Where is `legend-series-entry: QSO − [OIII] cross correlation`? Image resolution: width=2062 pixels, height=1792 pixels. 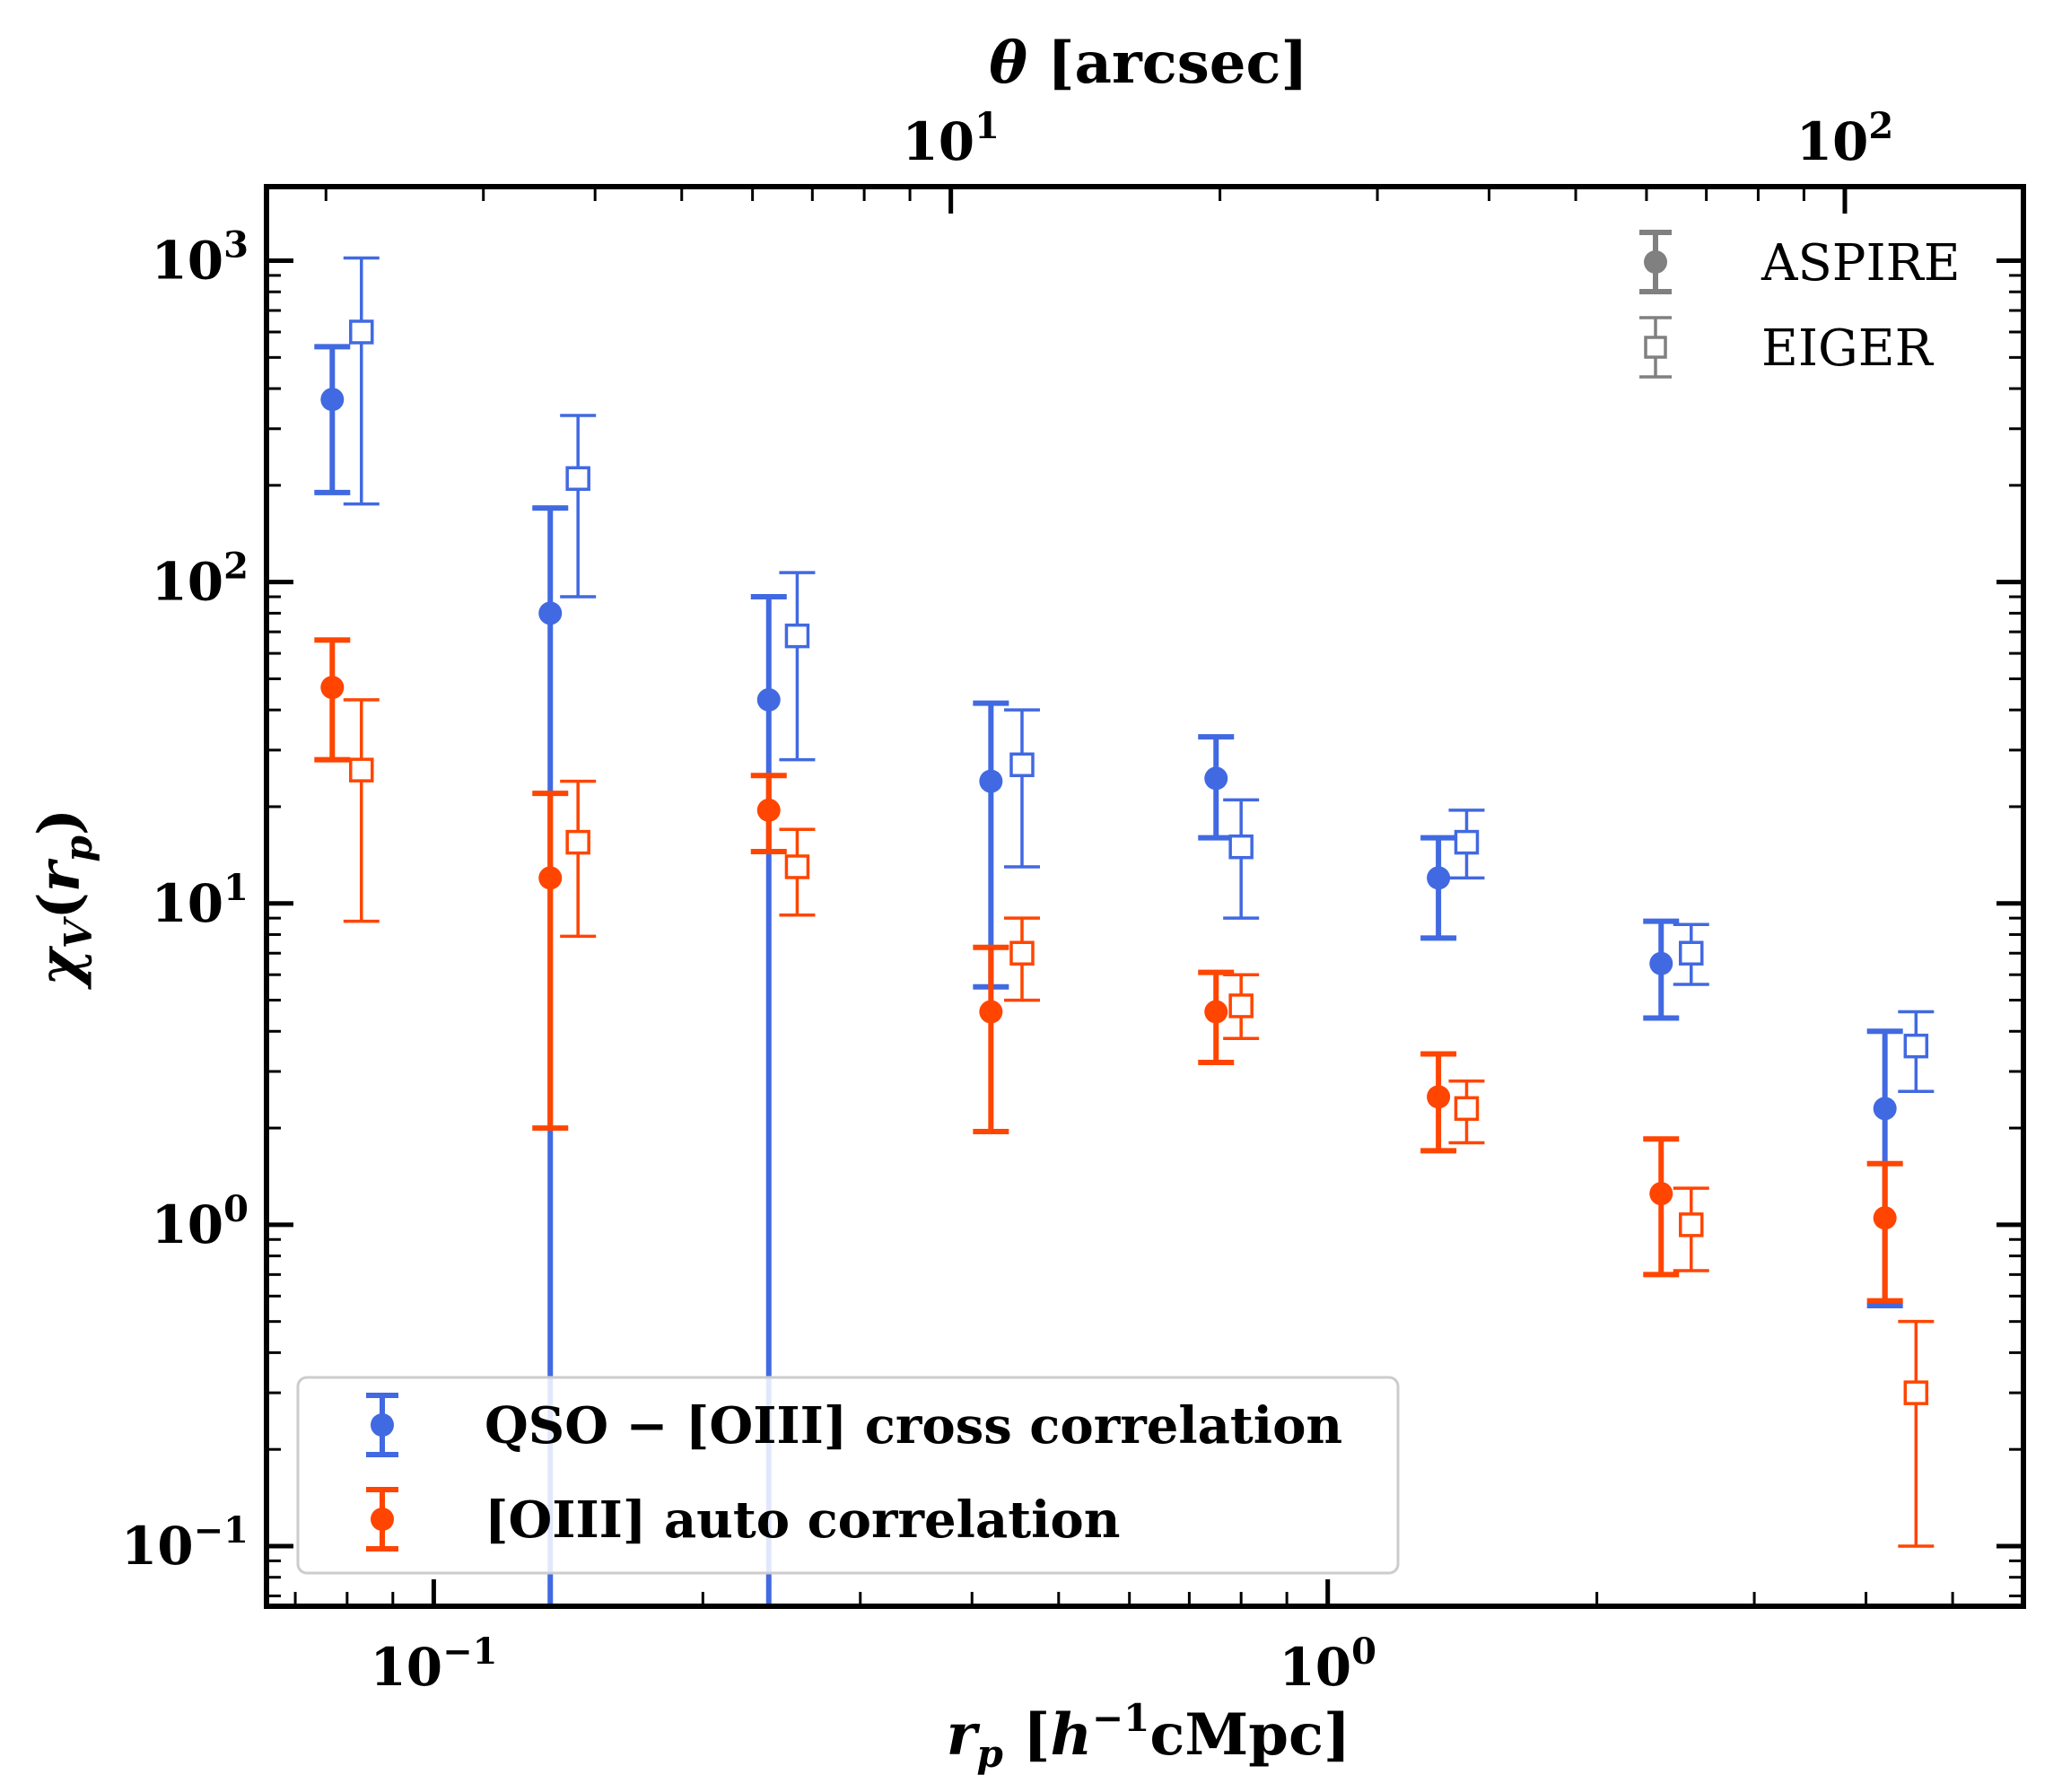 legend-series-entry: QSO − [OIII] cross correlation is located at coordinates (854, 1425).